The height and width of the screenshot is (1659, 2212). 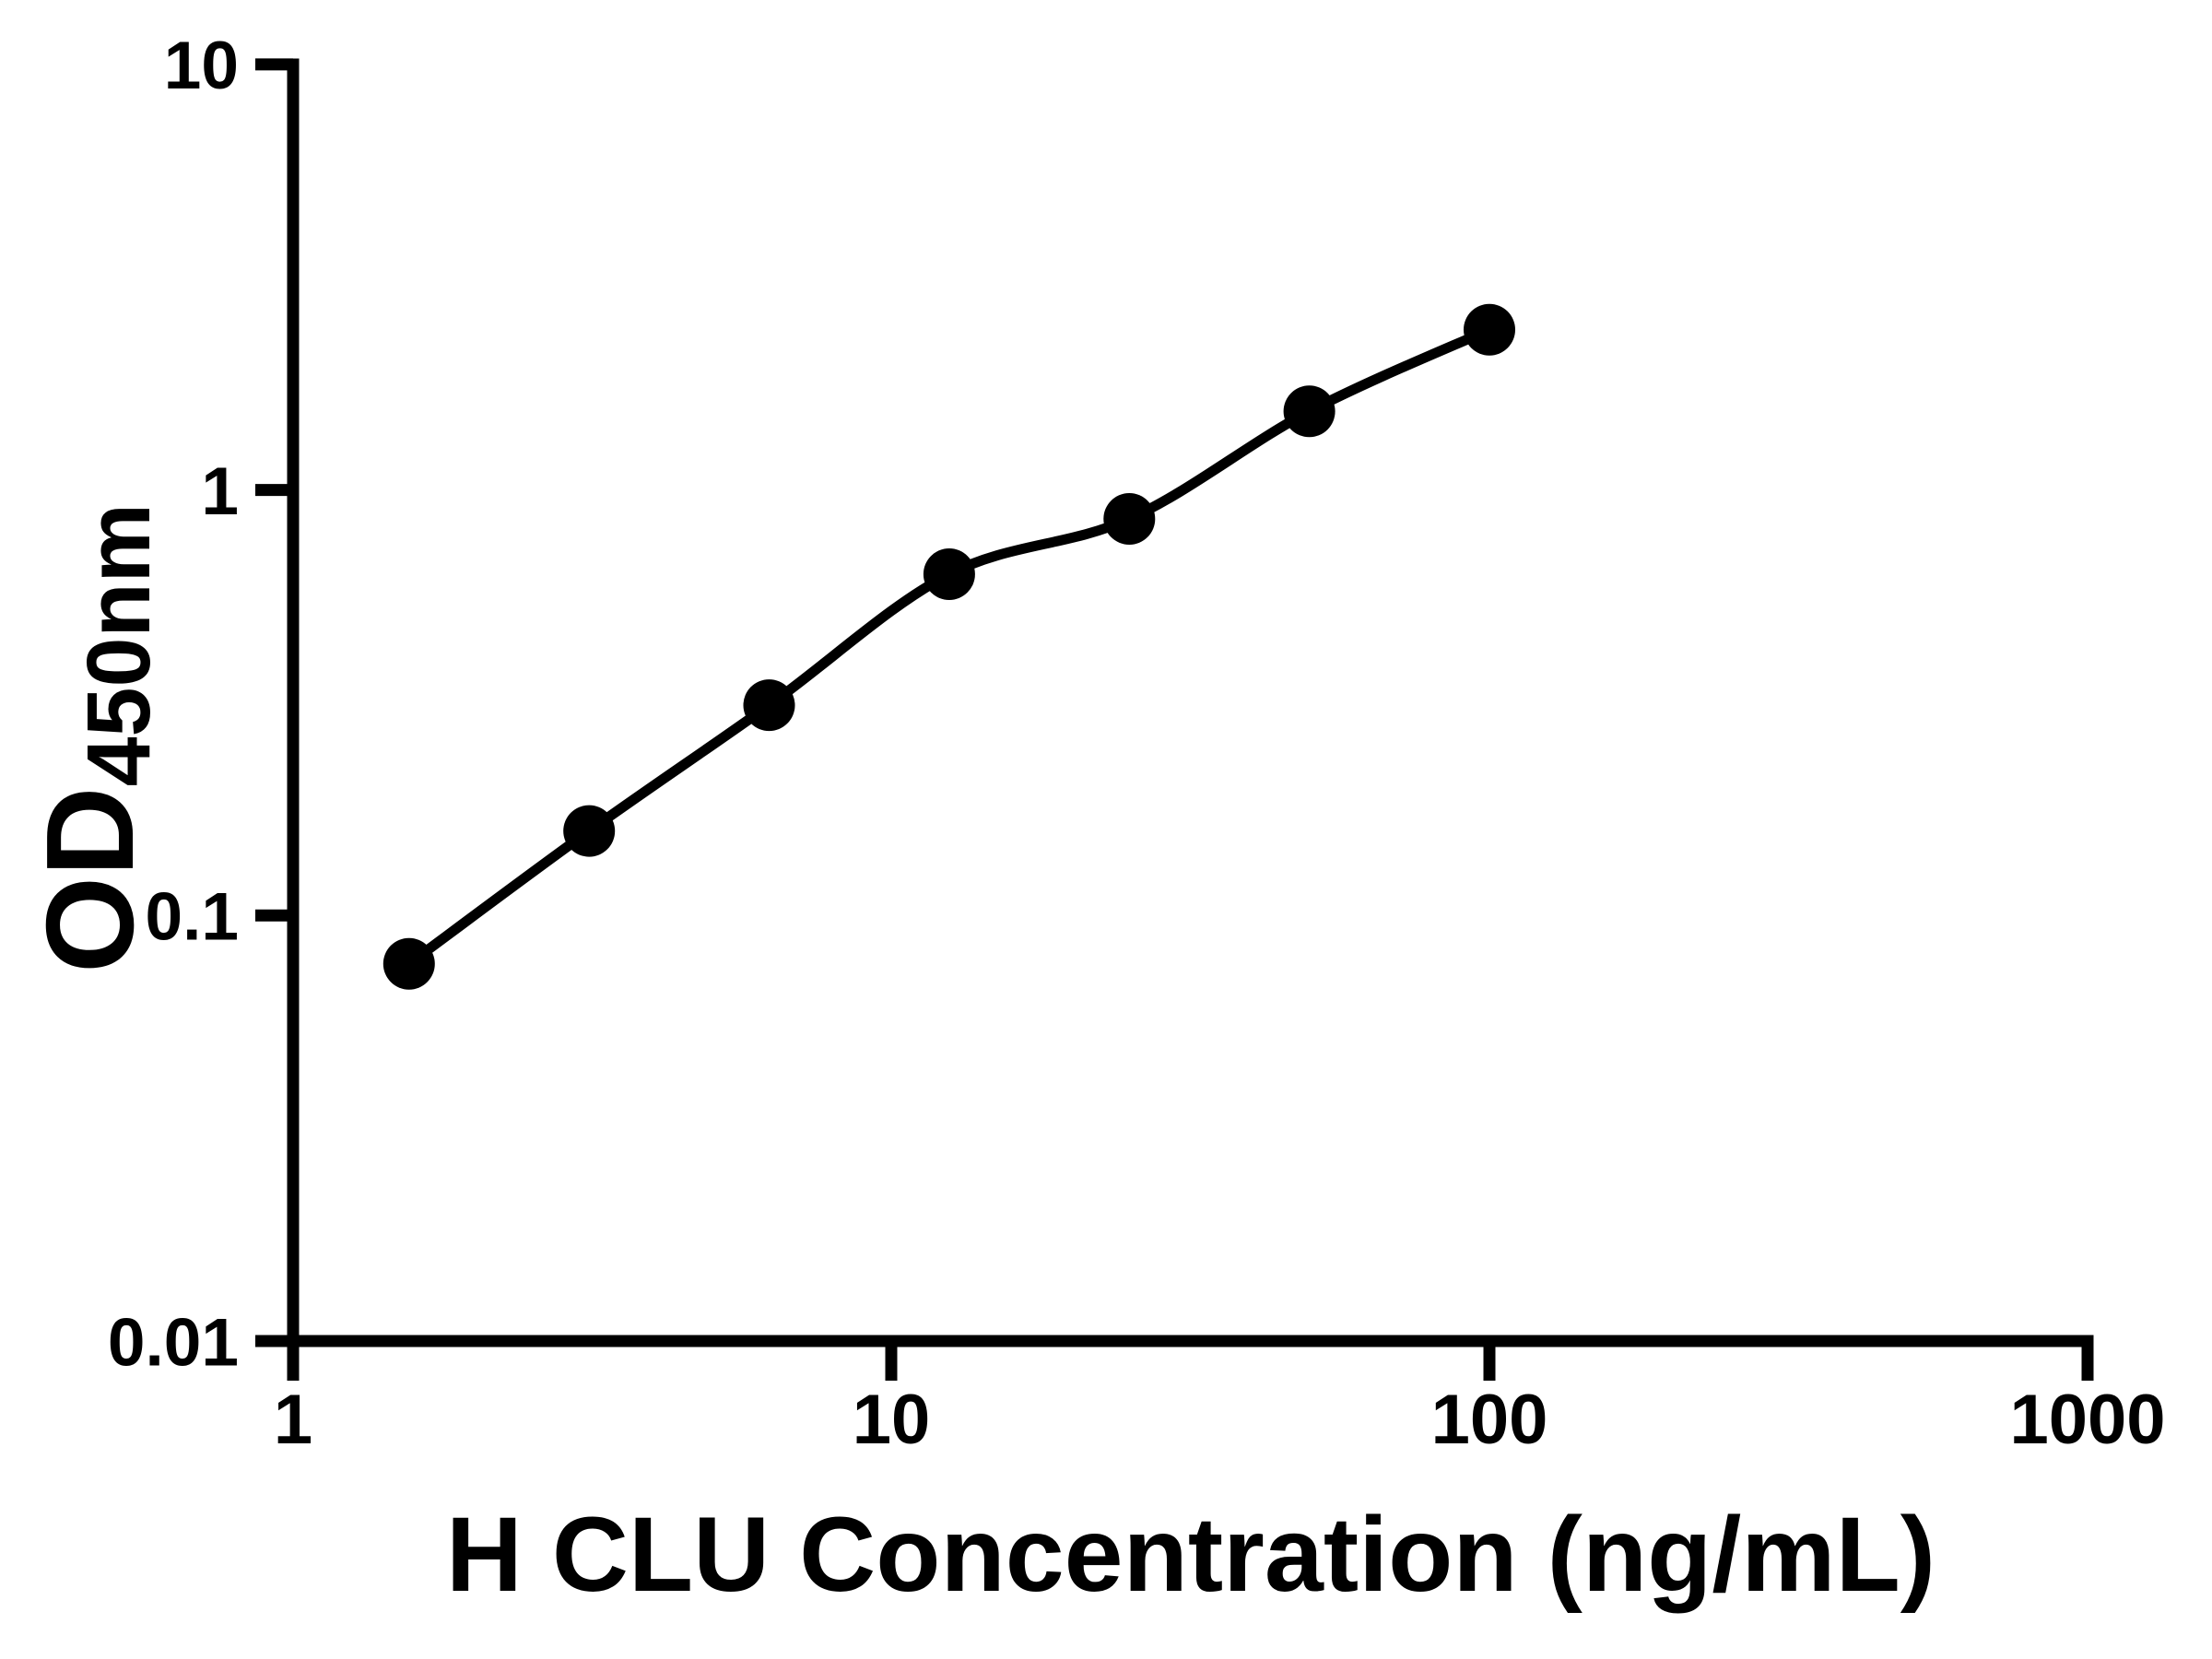 I want to click on x-tick-label: 100, so click(x=1489, y=1420).